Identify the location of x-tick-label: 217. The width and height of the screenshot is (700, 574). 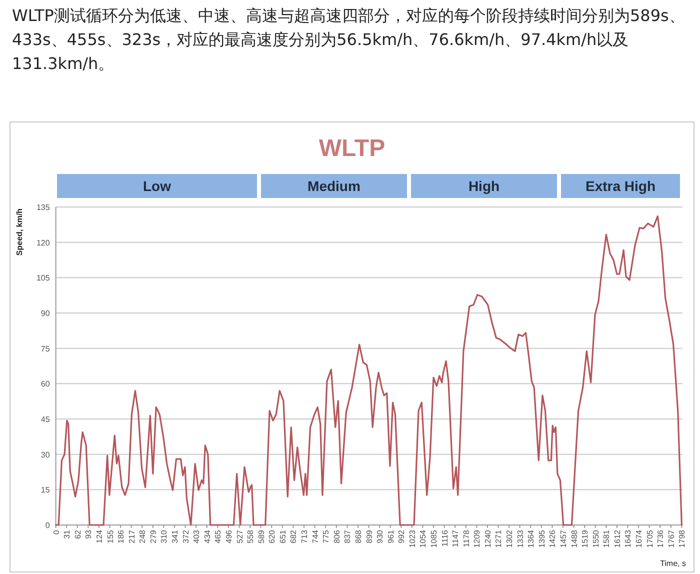
(131, 536).